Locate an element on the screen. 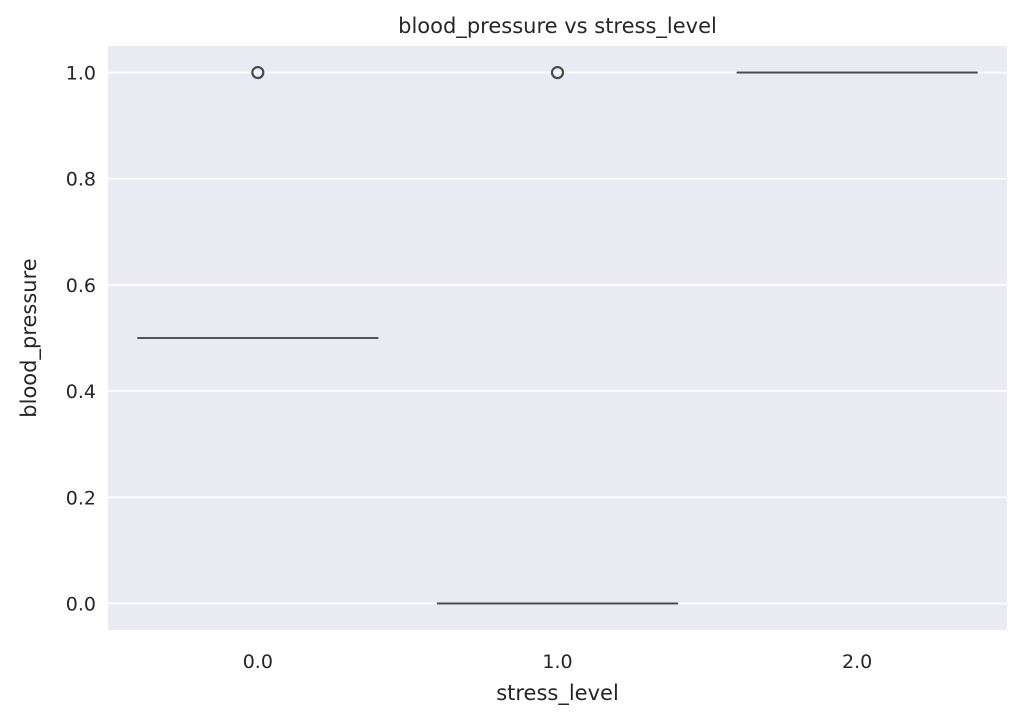 The image size is (1023, 722). x-tick-label: 1.0 is located at coordinates (557, 662).